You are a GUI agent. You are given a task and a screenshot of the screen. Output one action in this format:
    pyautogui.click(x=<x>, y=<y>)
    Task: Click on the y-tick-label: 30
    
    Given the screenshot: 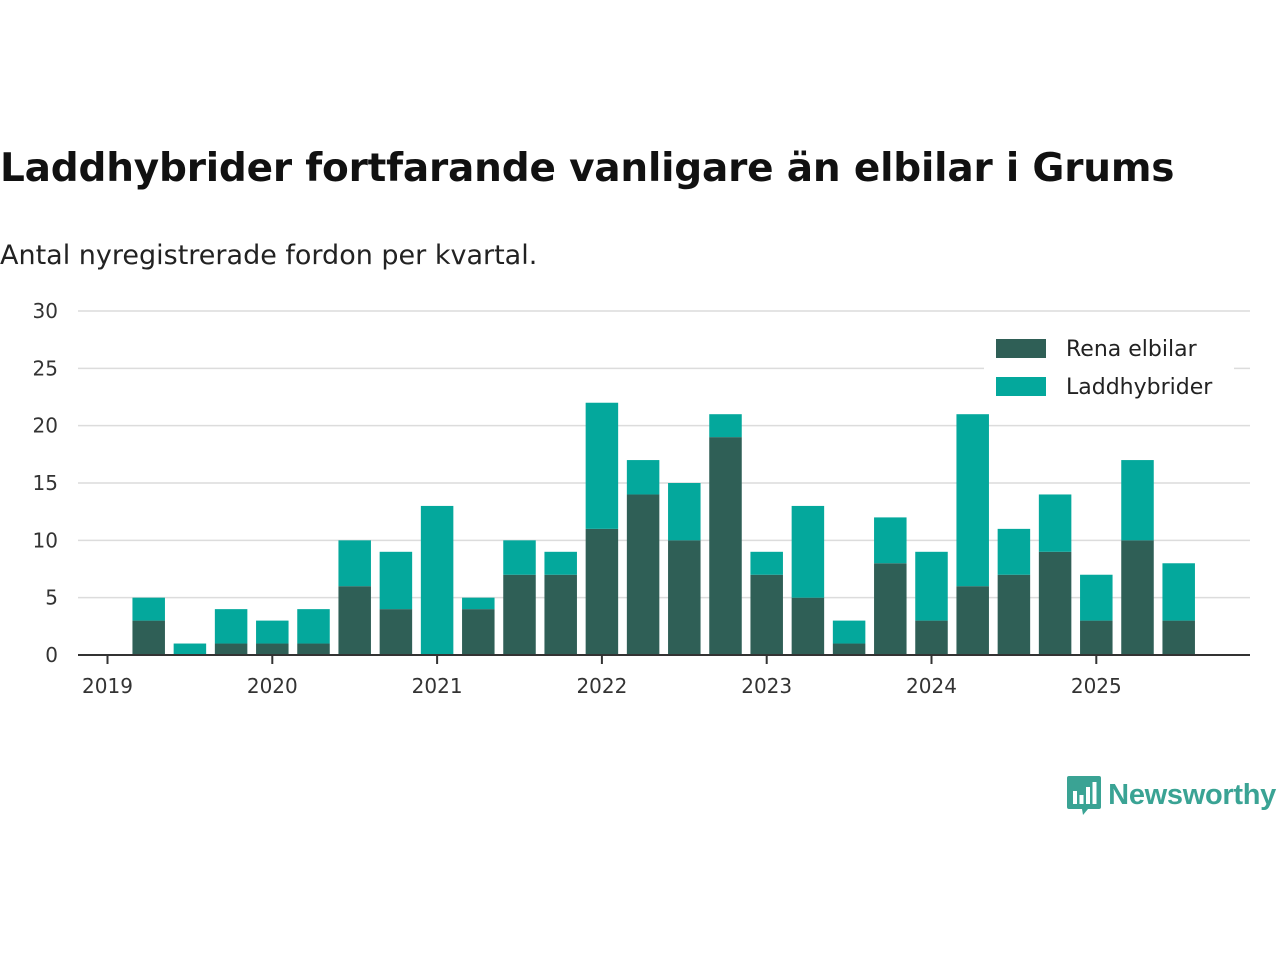 What is the action you would take?
    pyautogui.click(x=45, y=311)
    